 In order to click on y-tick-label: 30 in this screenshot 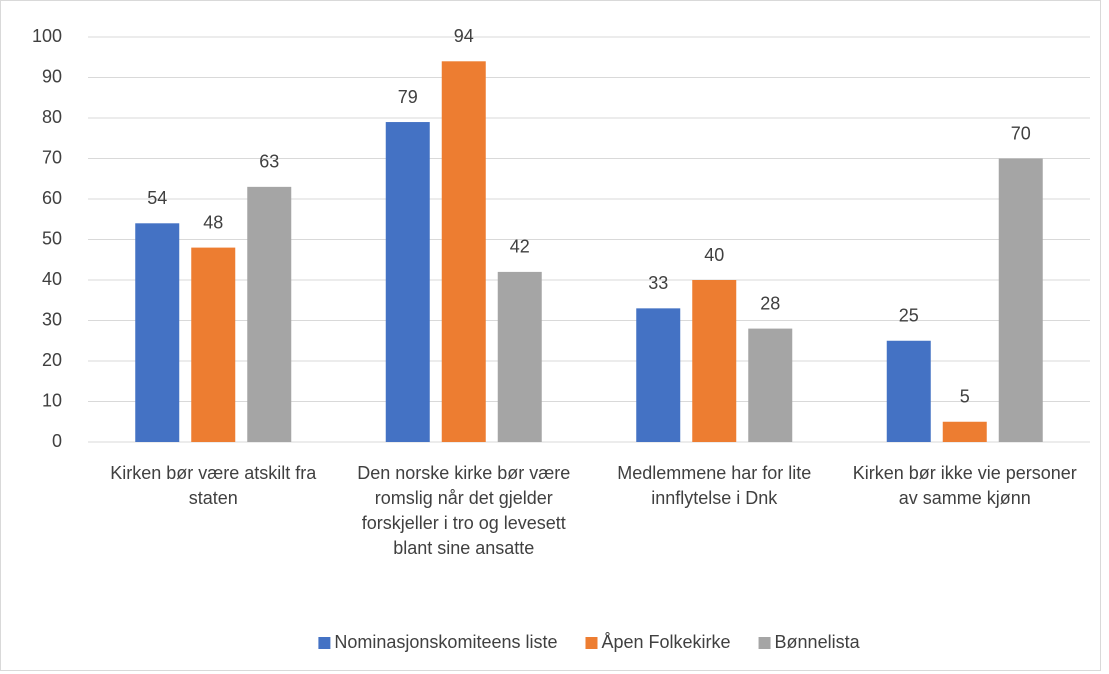, I will do `click(52, 319)`.